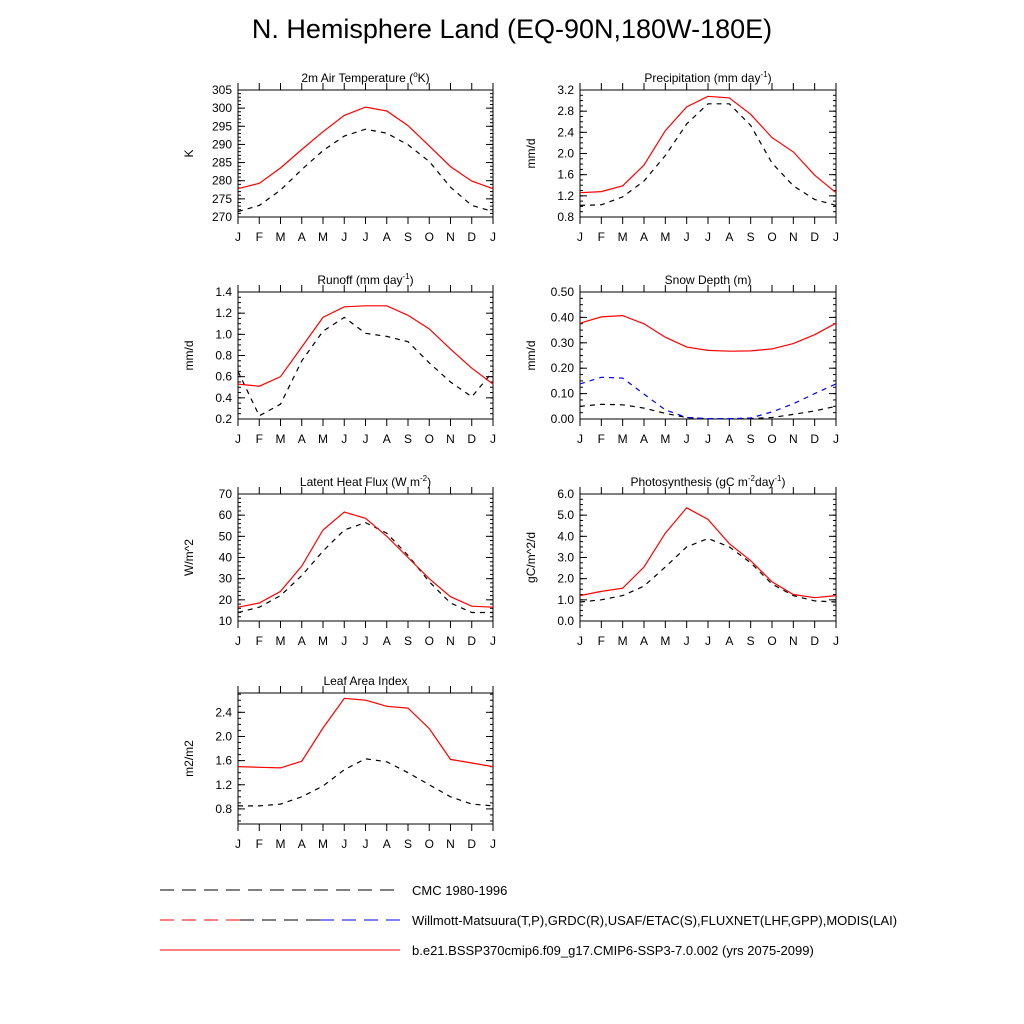 The height and width of the screenshot is (1024, 1024). I want to click on y-tick-label: 1.6, so click(565, 175).